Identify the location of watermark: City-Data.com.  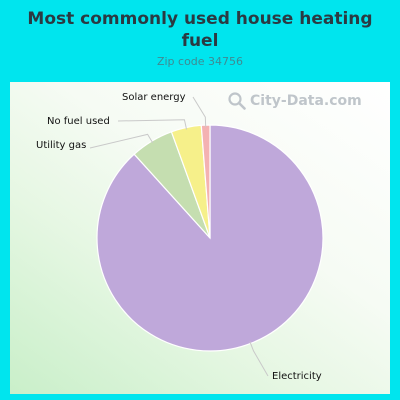
(295, 101).